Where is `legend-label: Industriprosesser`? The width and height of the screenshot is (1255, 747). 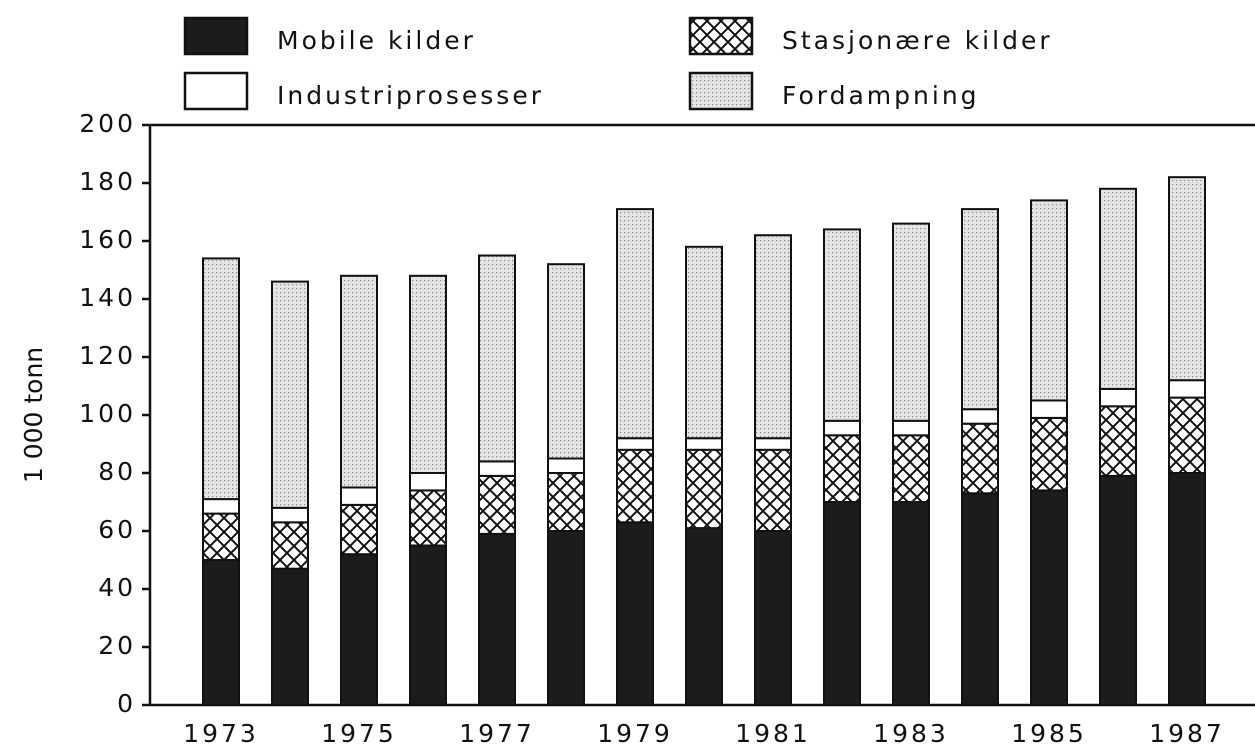
legend-label: Industriprosesser is located at coordinates (410, 95).